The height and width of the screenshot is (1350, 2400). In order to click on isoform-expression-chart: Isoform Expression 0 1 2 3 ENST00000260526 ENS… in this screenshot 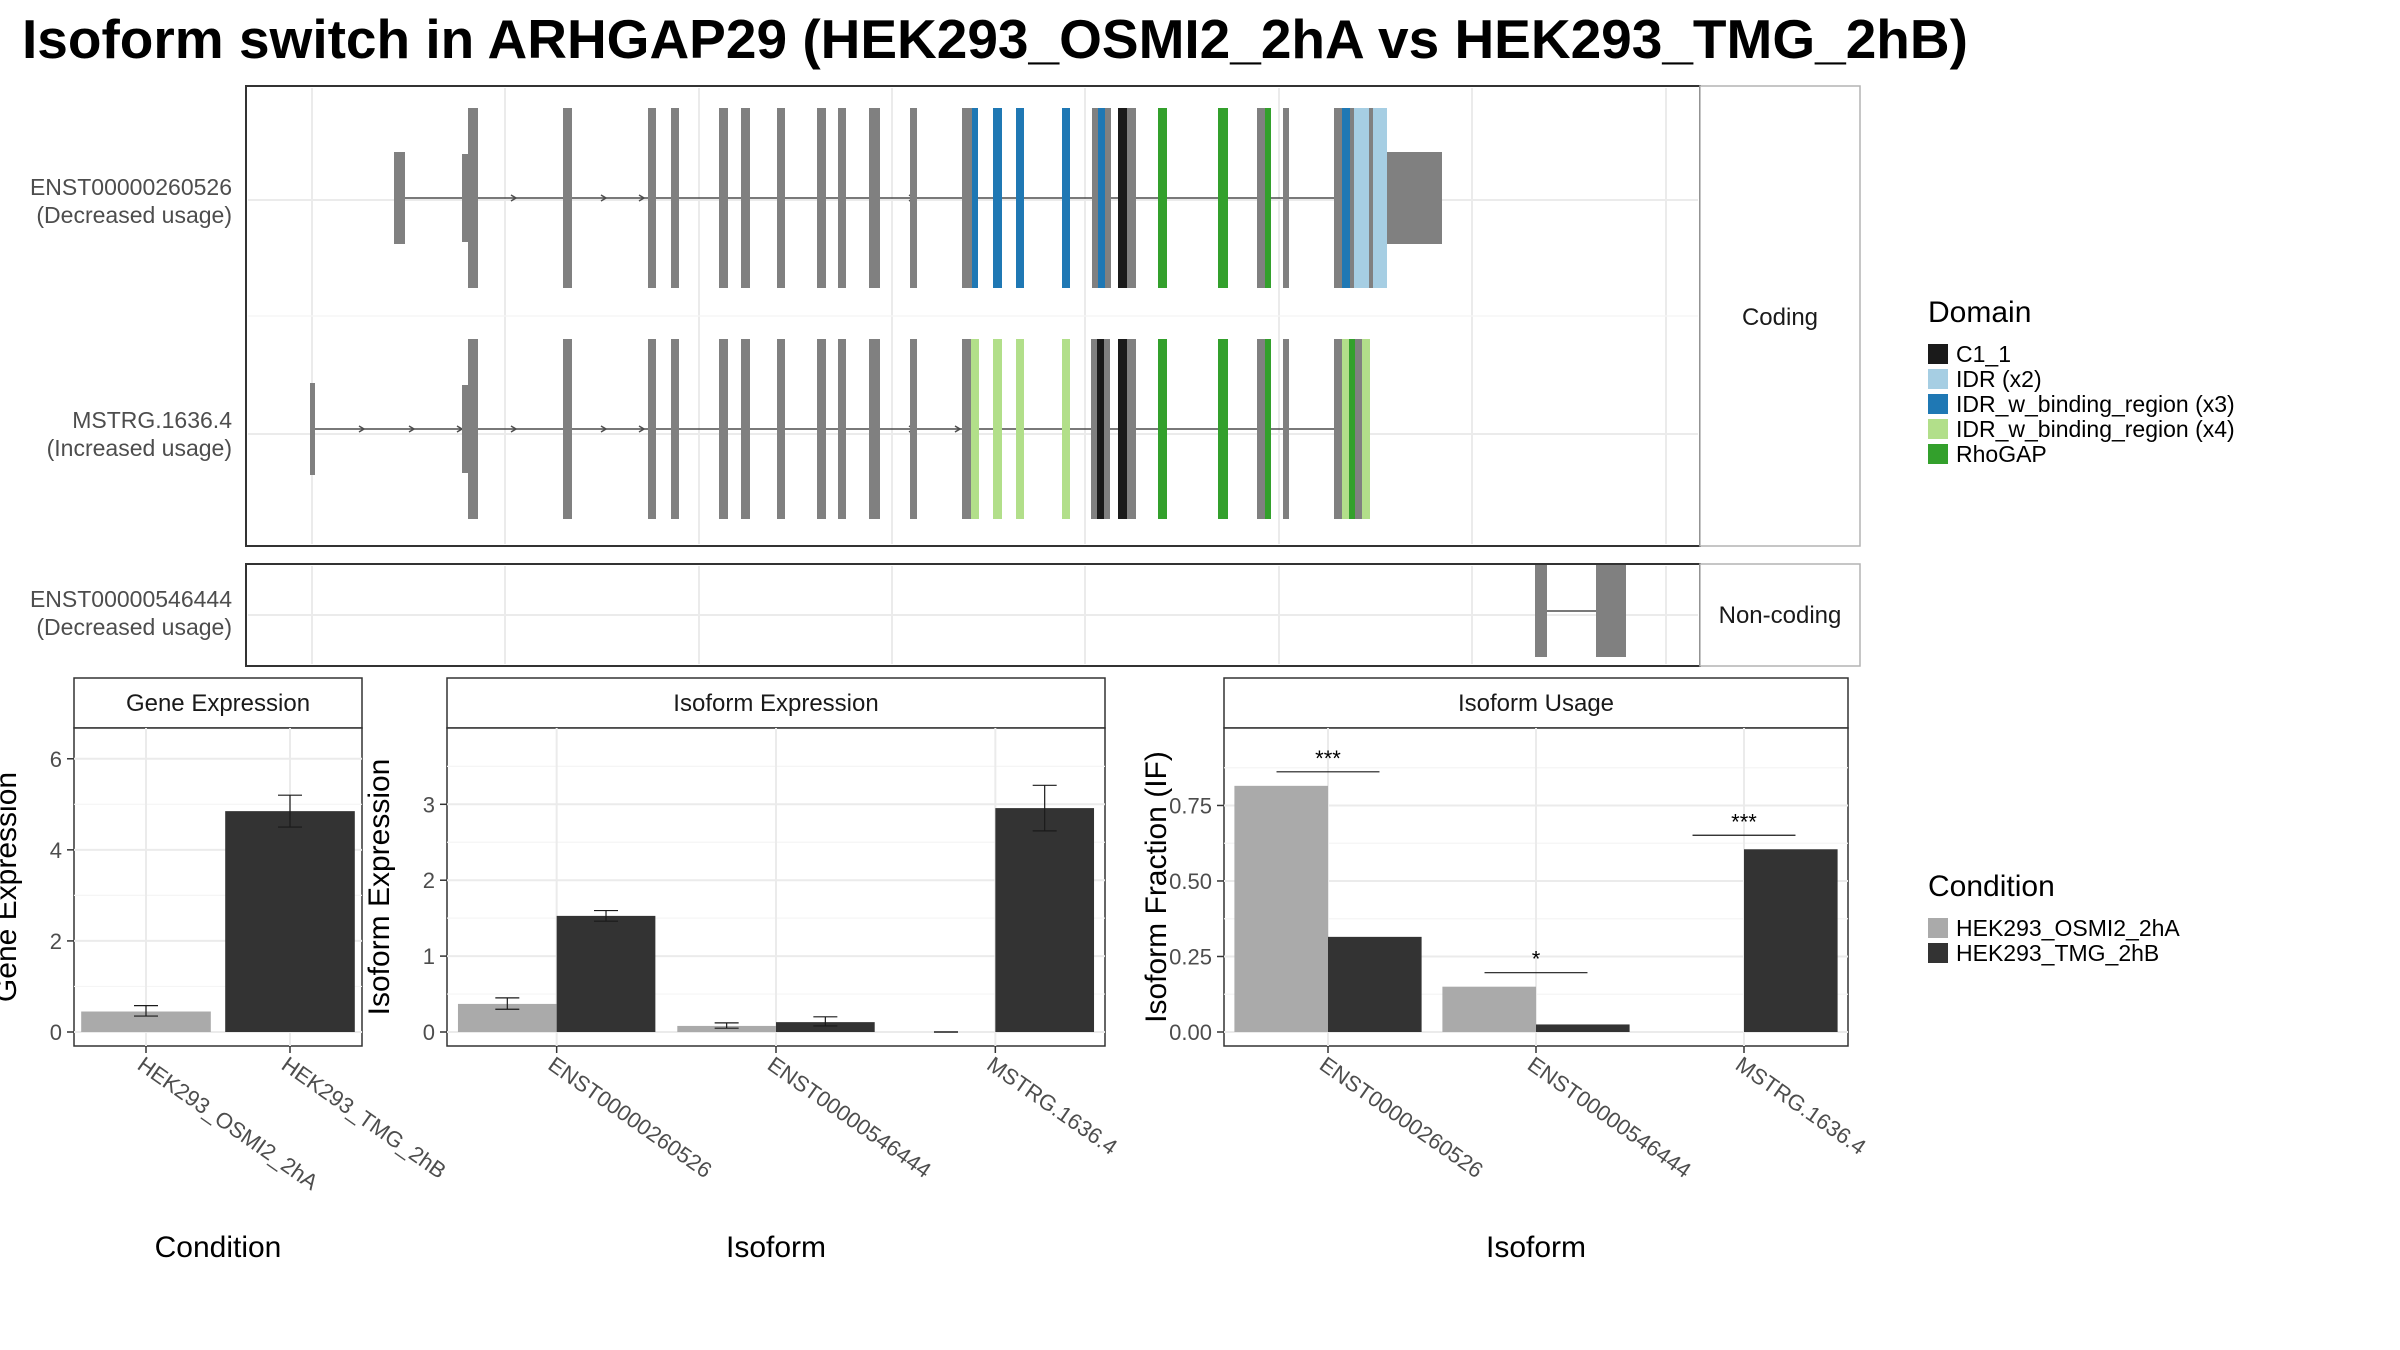, I will do `click(742, 970)`.